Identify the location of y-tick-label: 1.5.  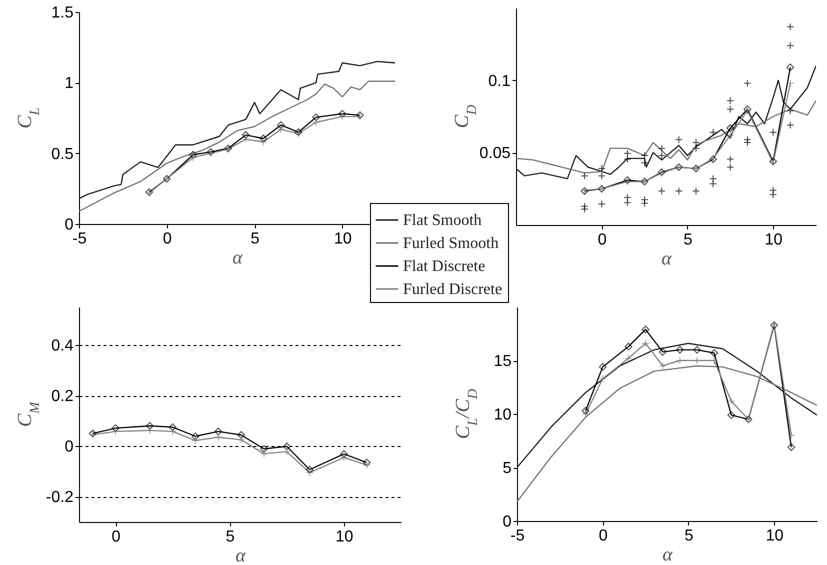
(62, 13).